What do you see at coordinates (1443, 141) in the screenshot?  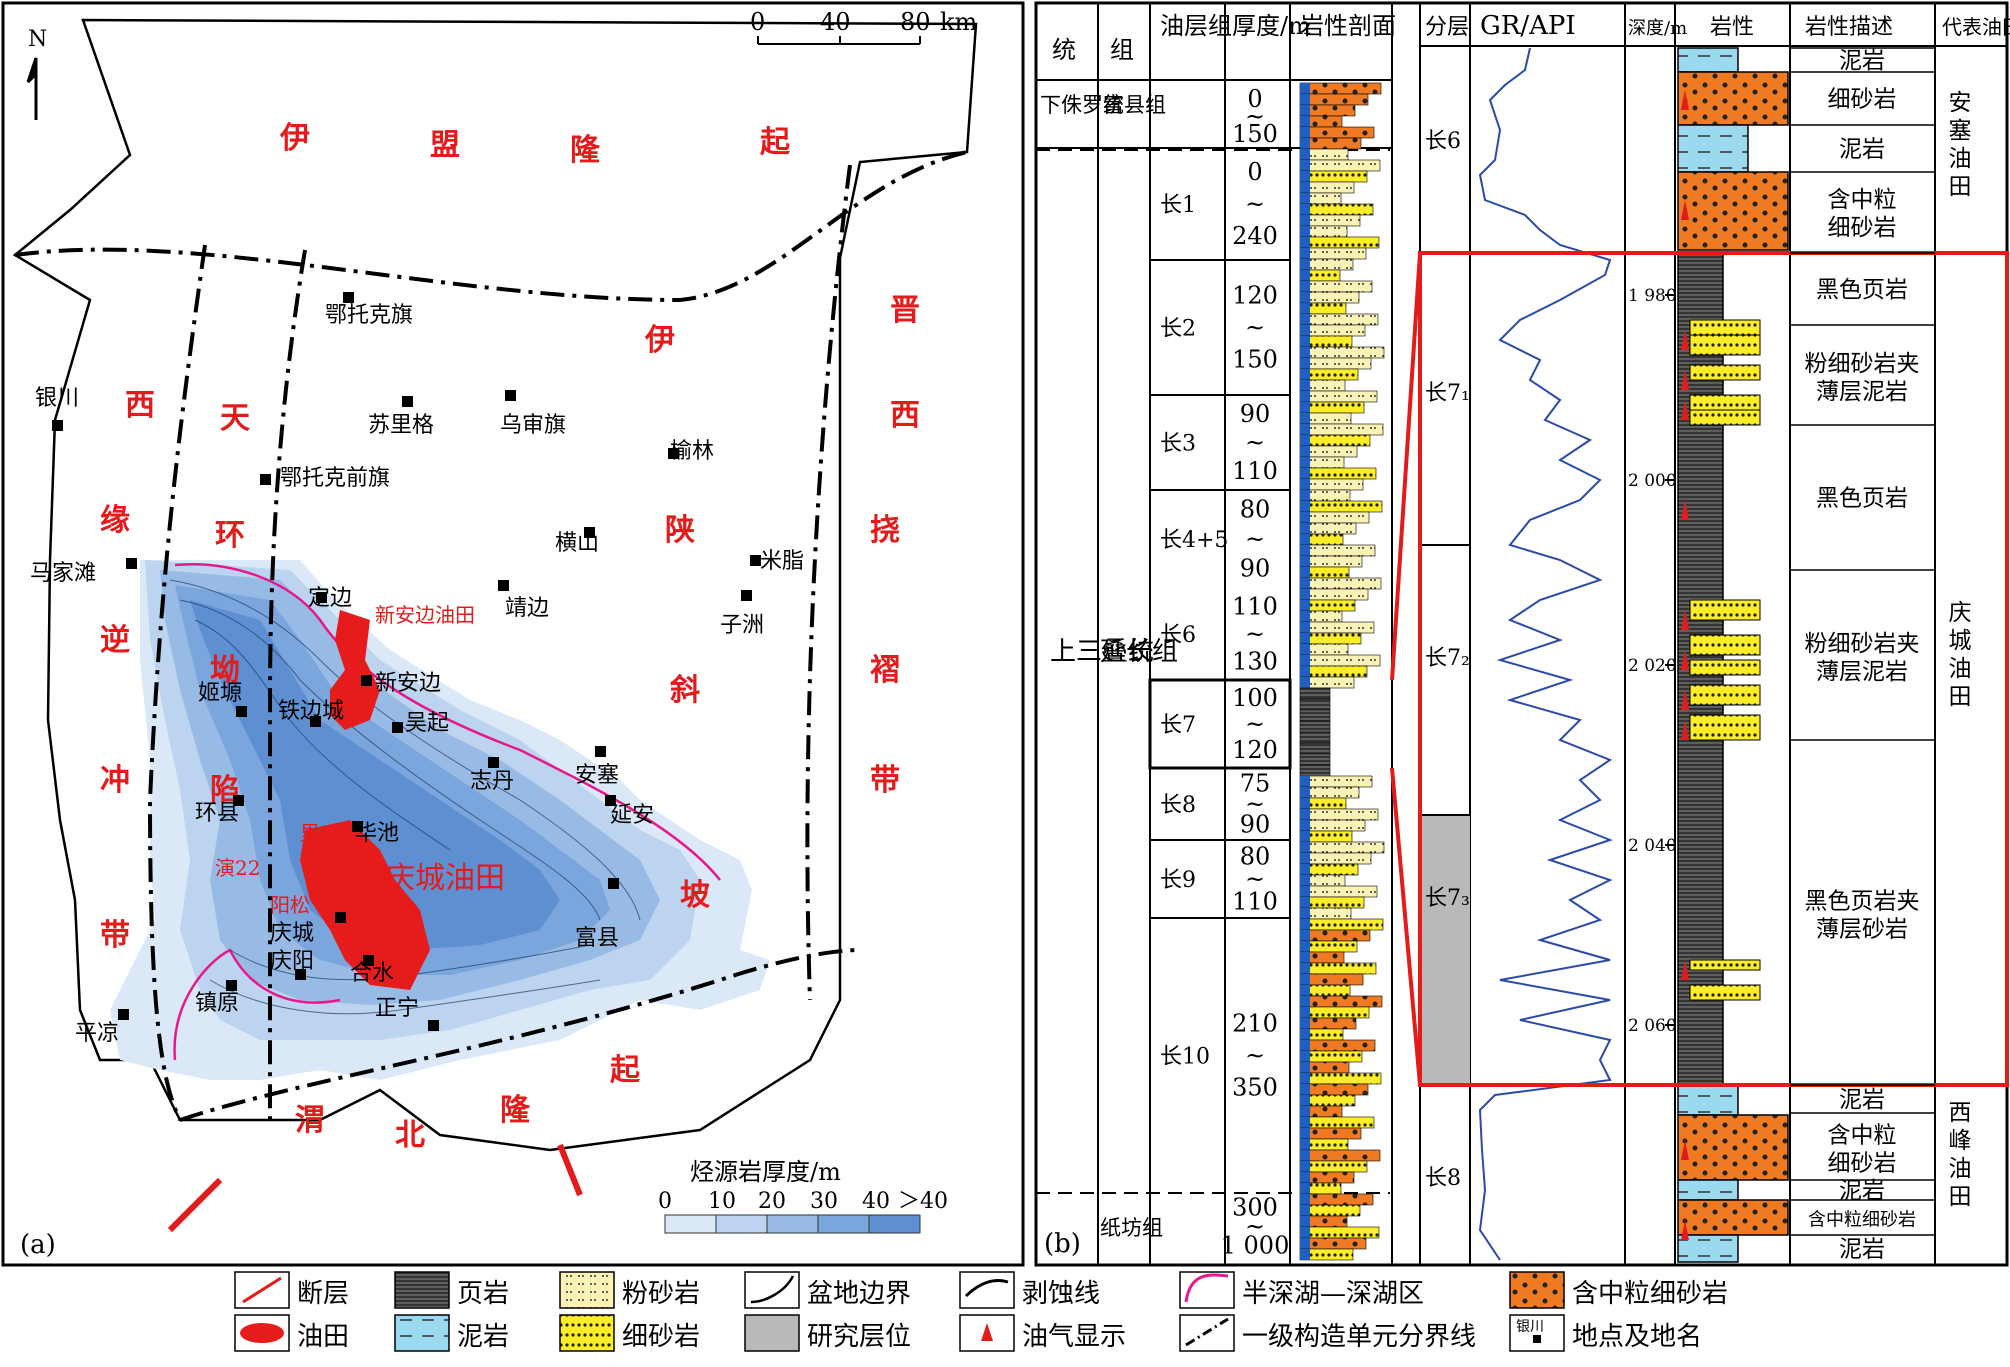 I see `log-layer-0: 长6` at bounding box center [1443, 141].